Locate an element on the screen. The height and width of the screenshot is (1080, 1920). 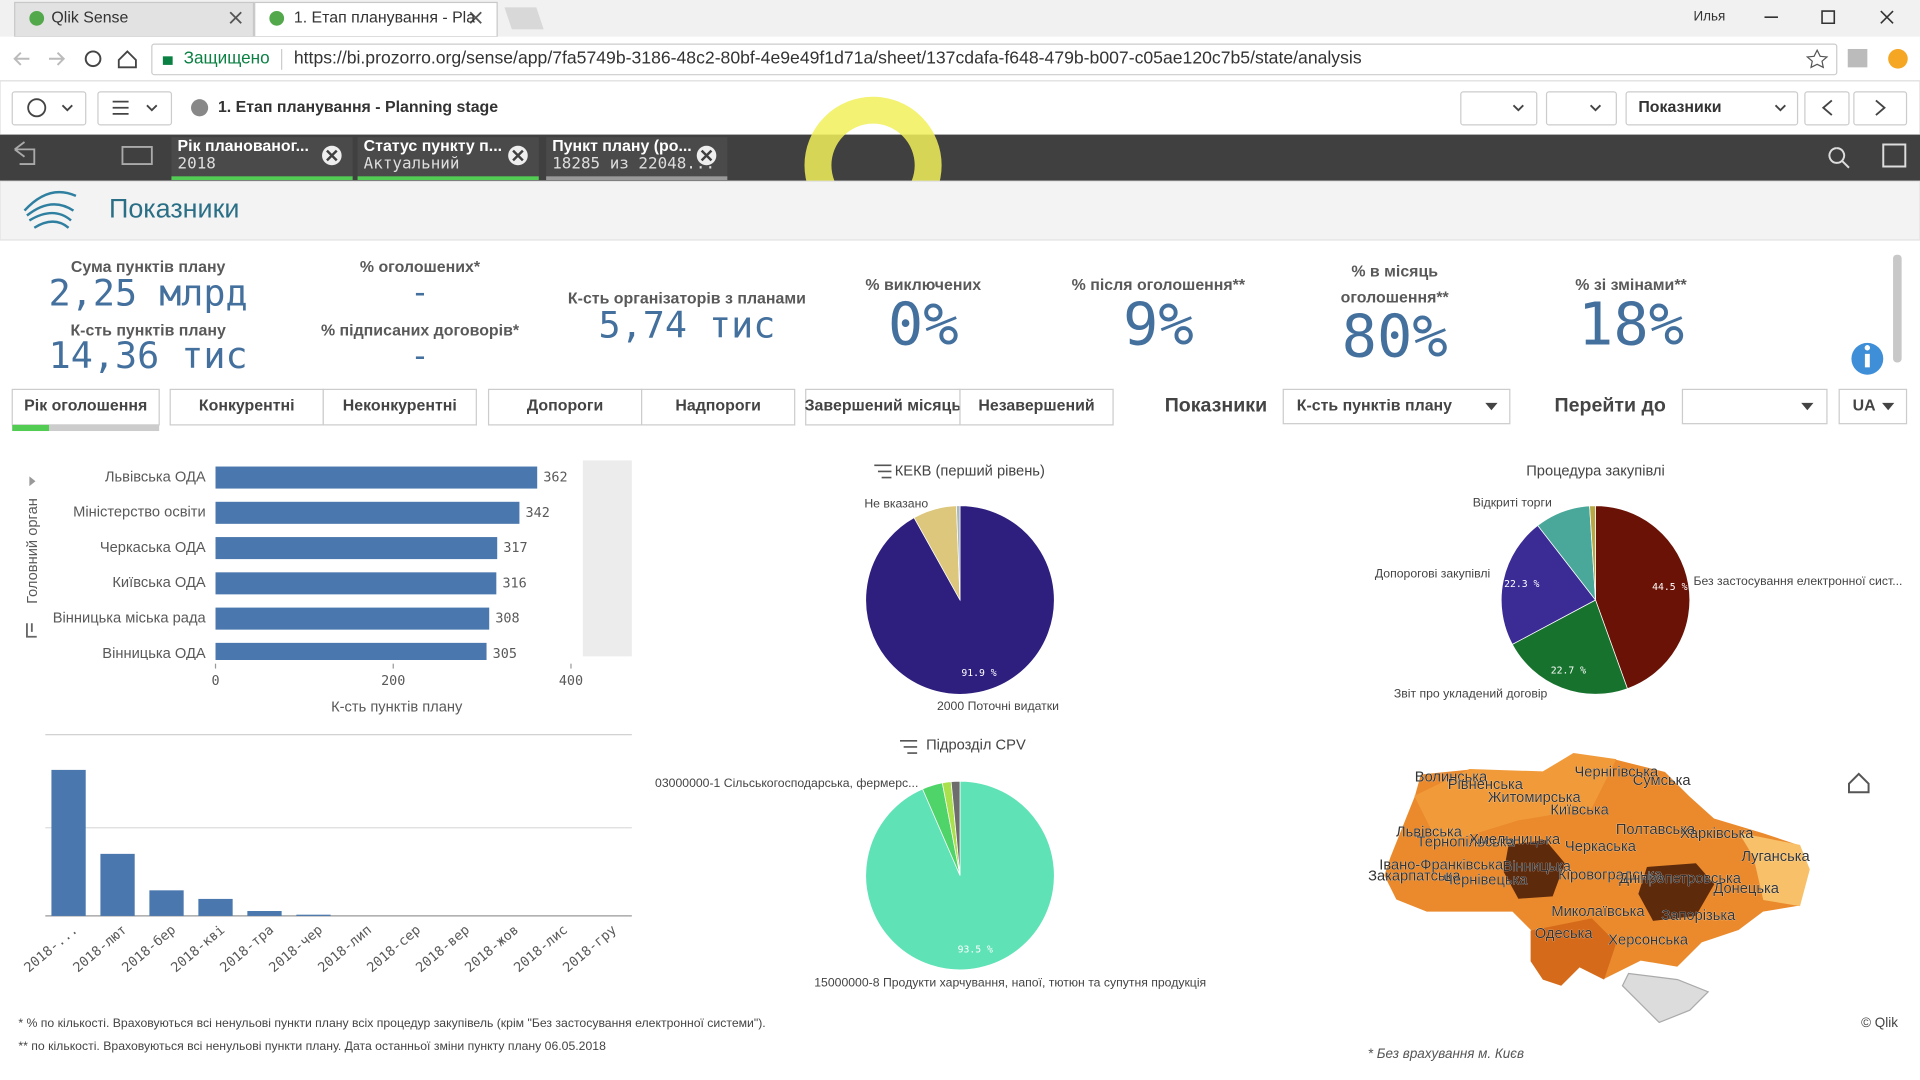
map-note: * Без врахування м. Києв is located at coordinates (1446, 1053).